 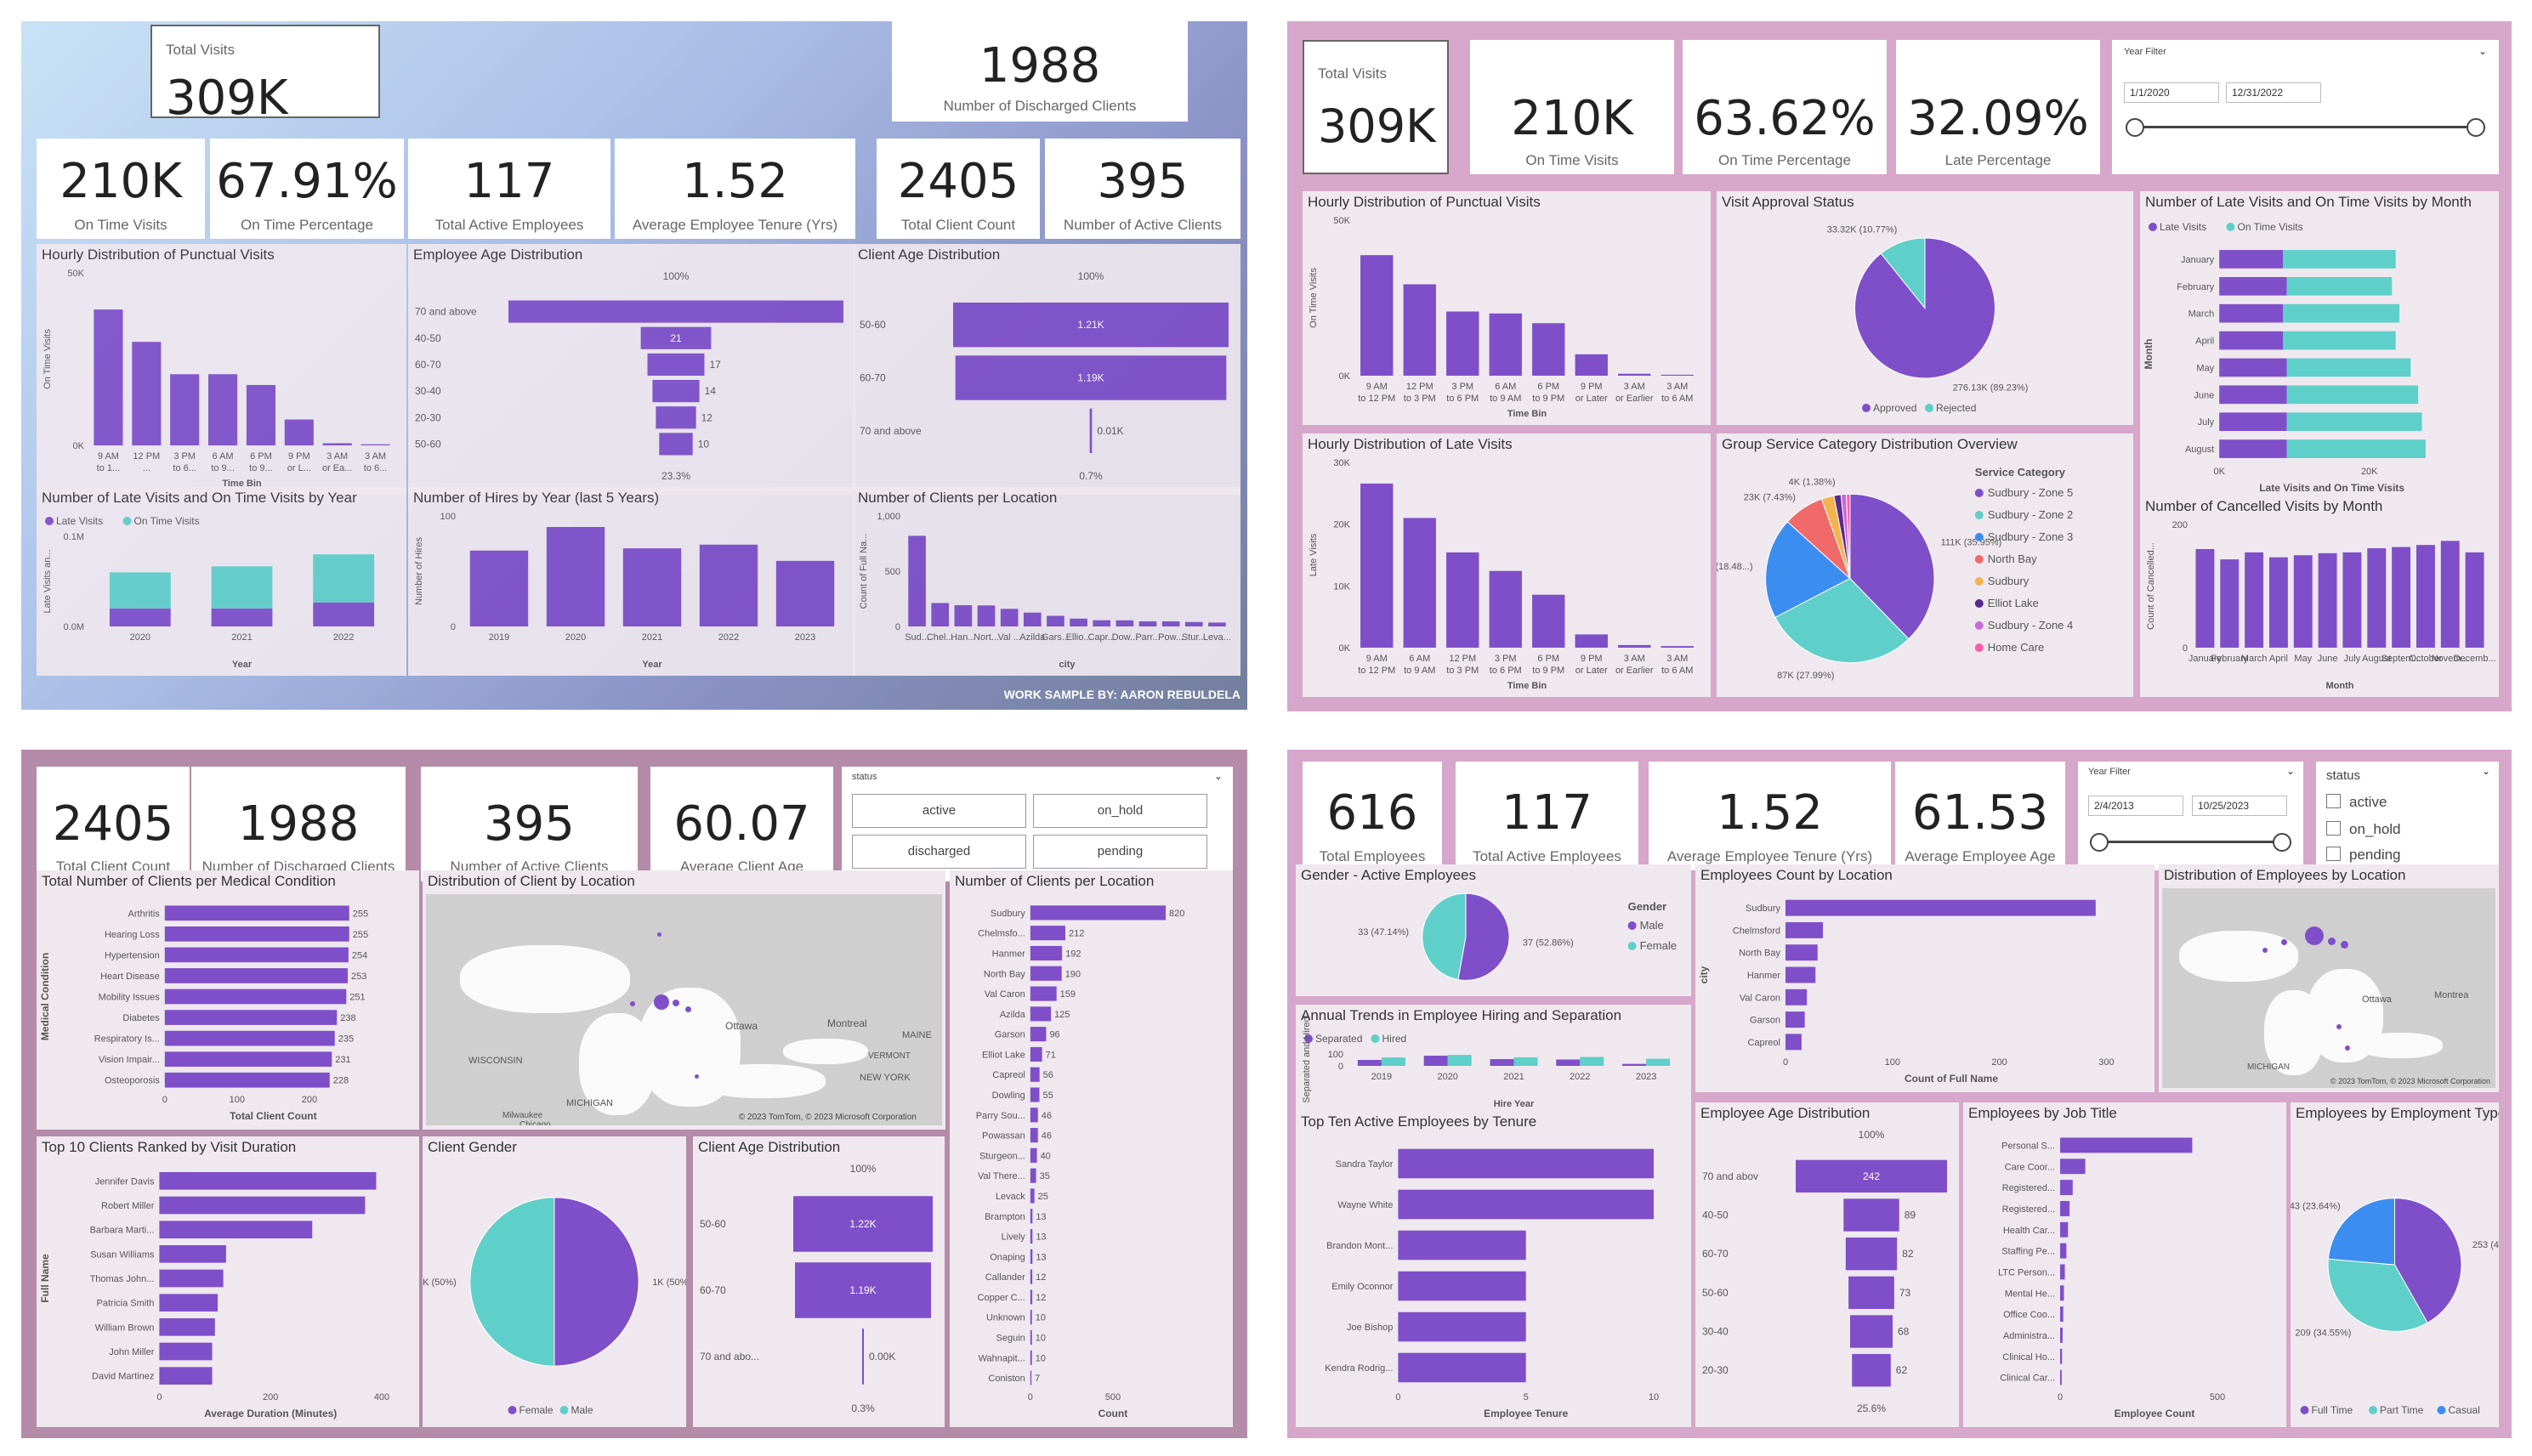 What do you see at coordinates (1980, 816) in the screenshot?
I see `kpi-employee-age: 61.53 Average Employee Age` at bounding box center [1980, 816].